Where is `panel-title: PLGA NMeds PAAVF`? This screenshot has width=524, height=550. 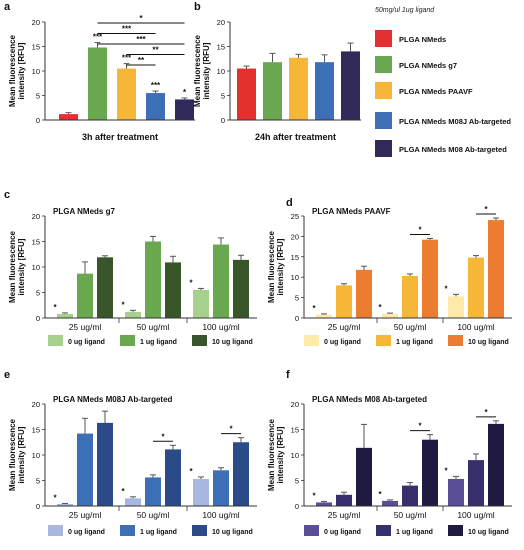 panel-title: PLGA NMeds PAAVF is located at coordinates (351, 211).